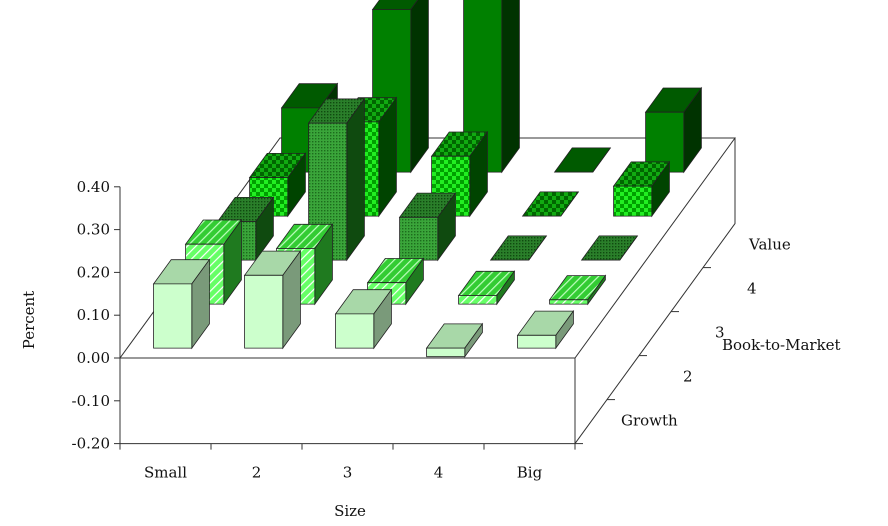 This screenshot has width=888, height=526. I want to click on y-tick-label: 0.30, so click(93, 230).